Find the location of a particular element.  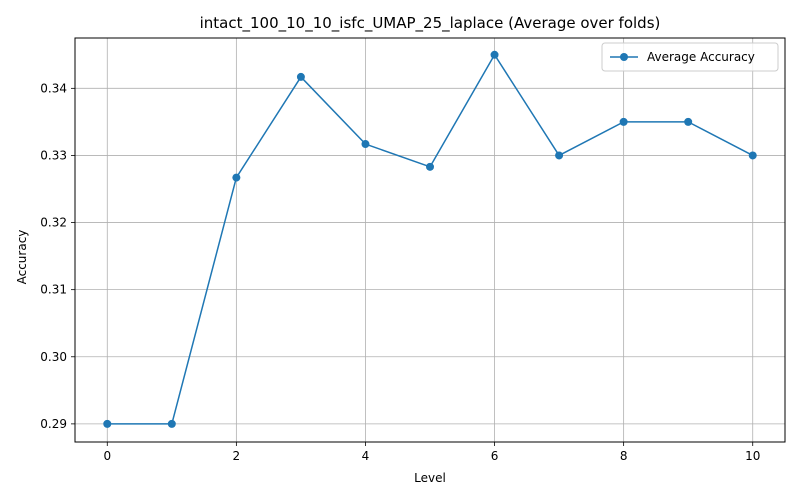

y-tick-label: 0.34 is located at coordinates (53, 88).